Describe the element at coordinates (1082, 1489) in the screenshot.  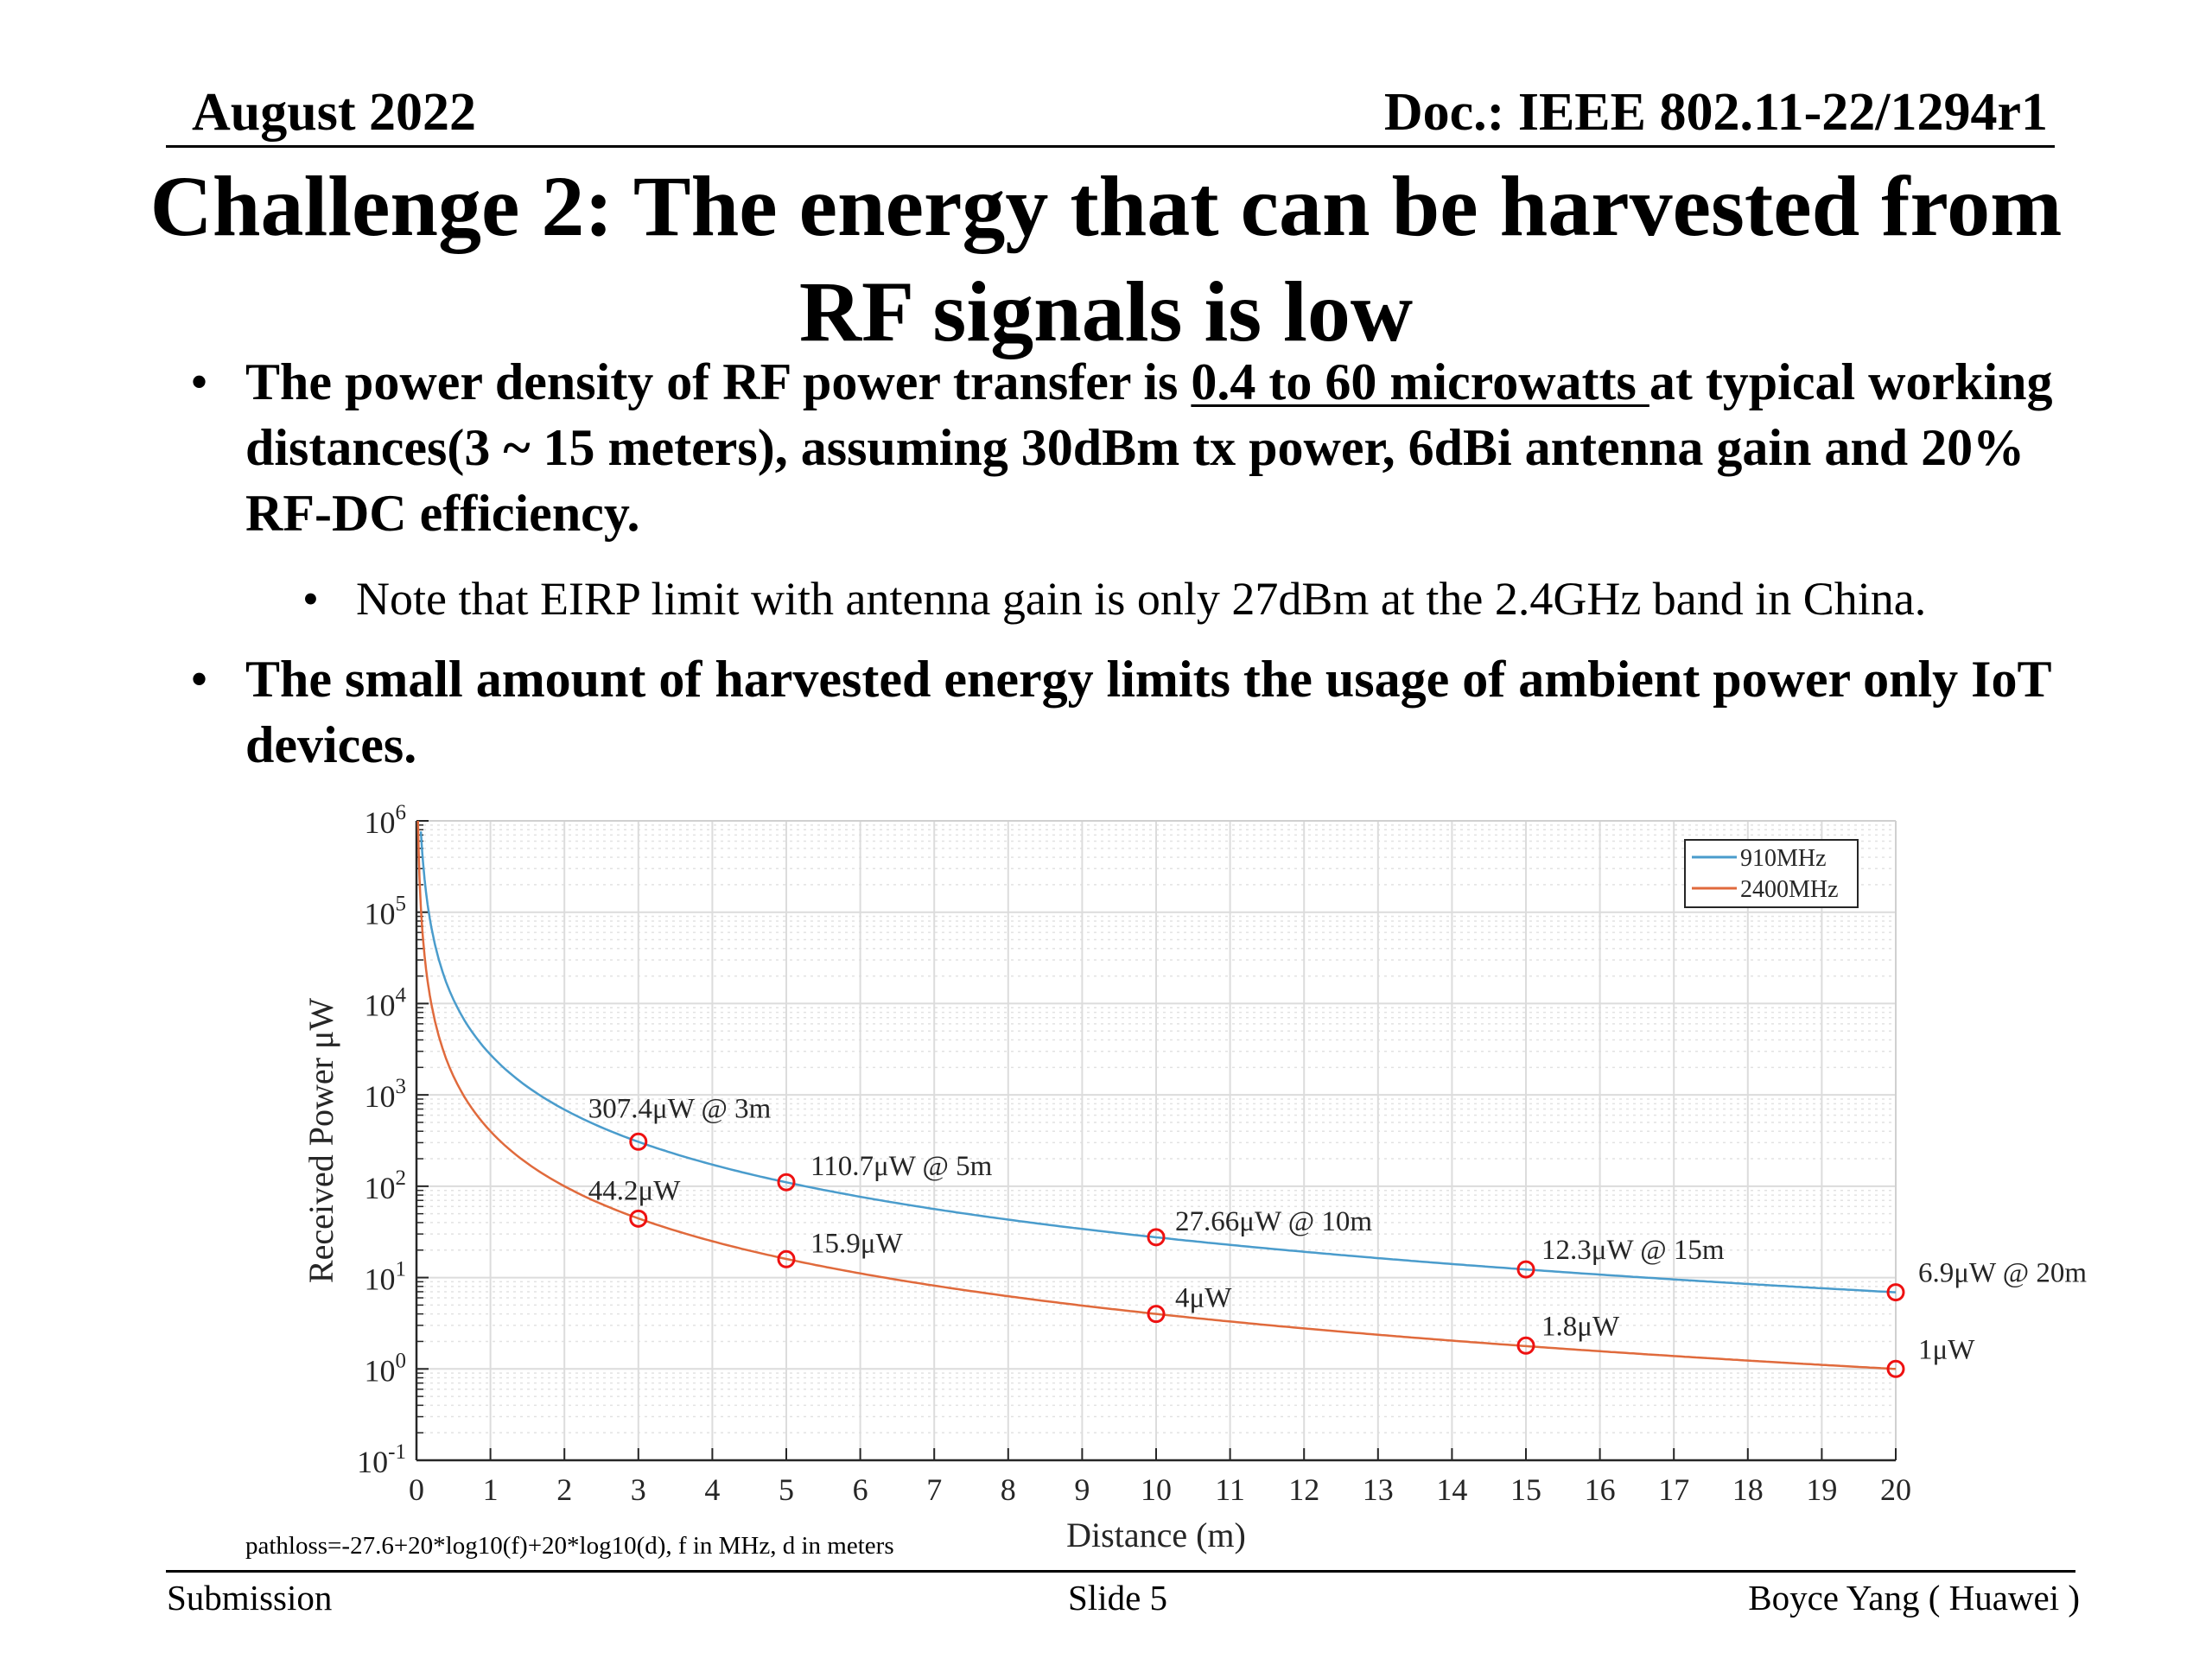
I see `x-tick-label: 9` at that location.